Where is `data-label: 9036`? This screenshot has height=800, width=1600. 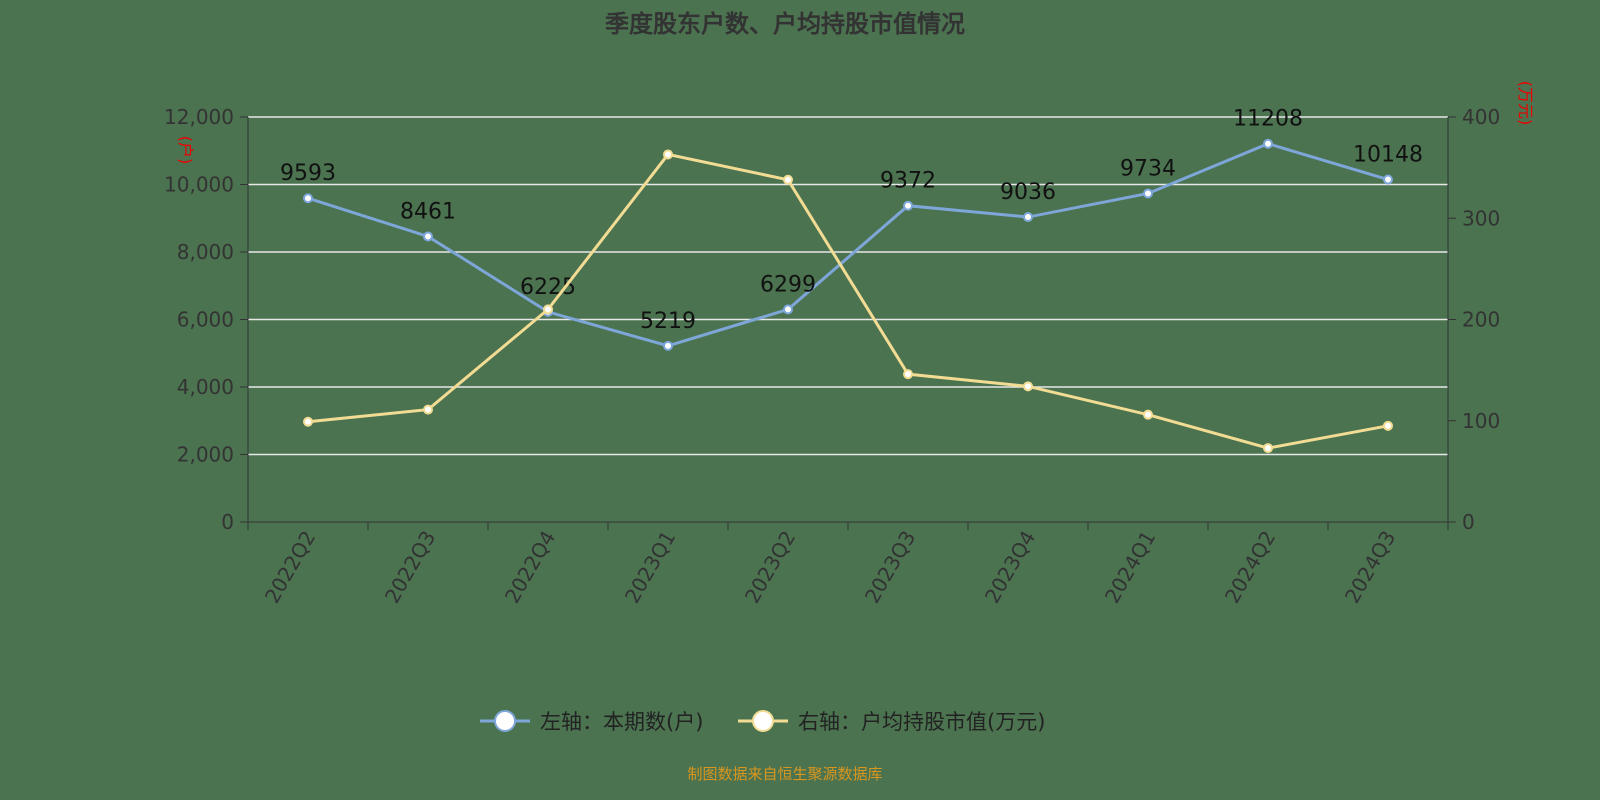
data-label: 9036 is located at coordinates (1028, 192).